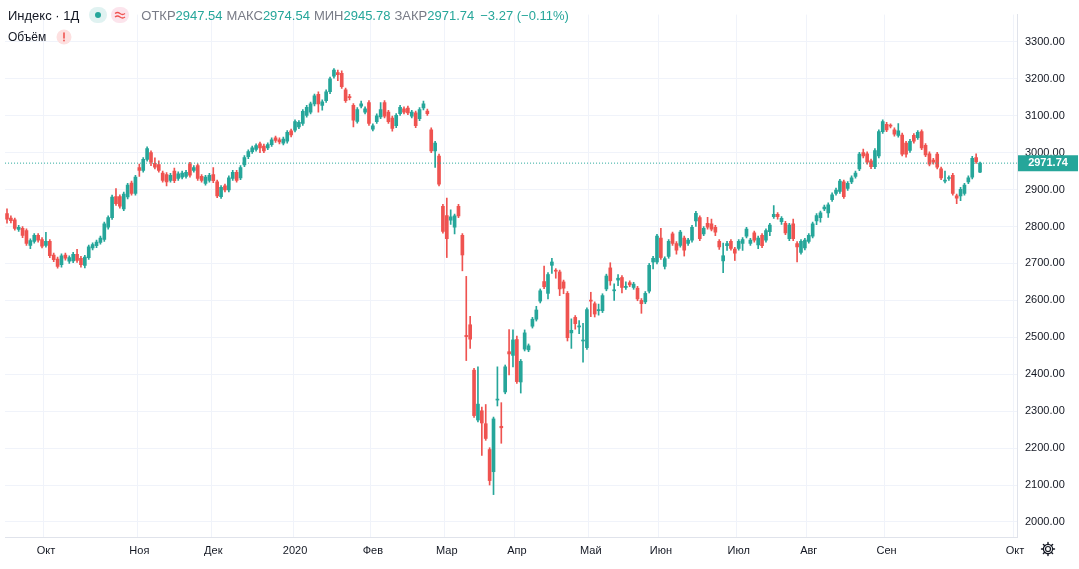  What do you see at coordinates (1048, 162) in the screenshot?
I see `ref-line-label: 2971.74` at bounding box center [1048, 162].